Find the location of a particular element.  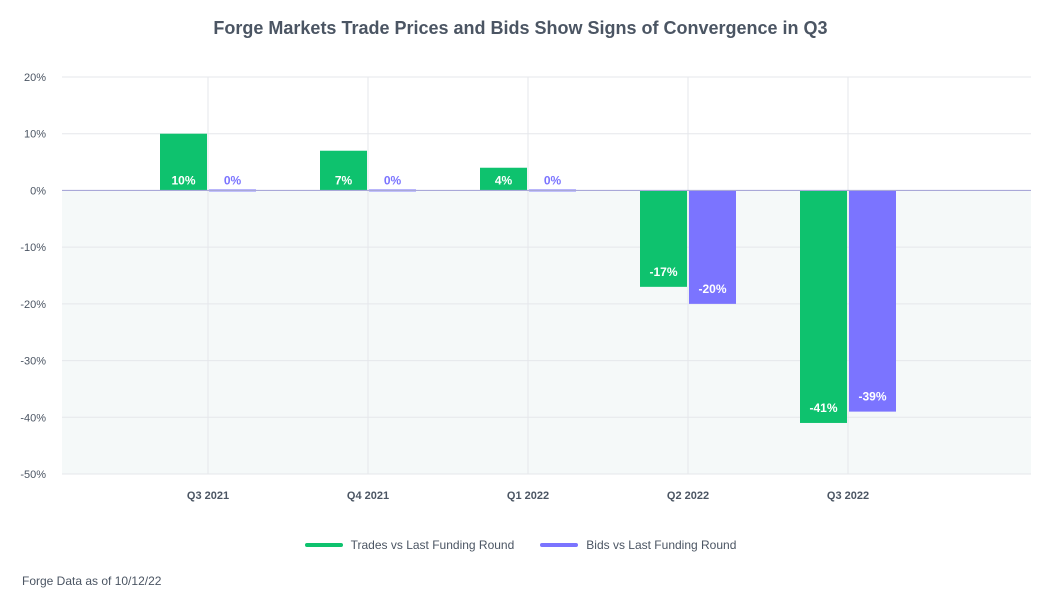

bar-trades-q3-2021 is located at coordinates (183, 162).